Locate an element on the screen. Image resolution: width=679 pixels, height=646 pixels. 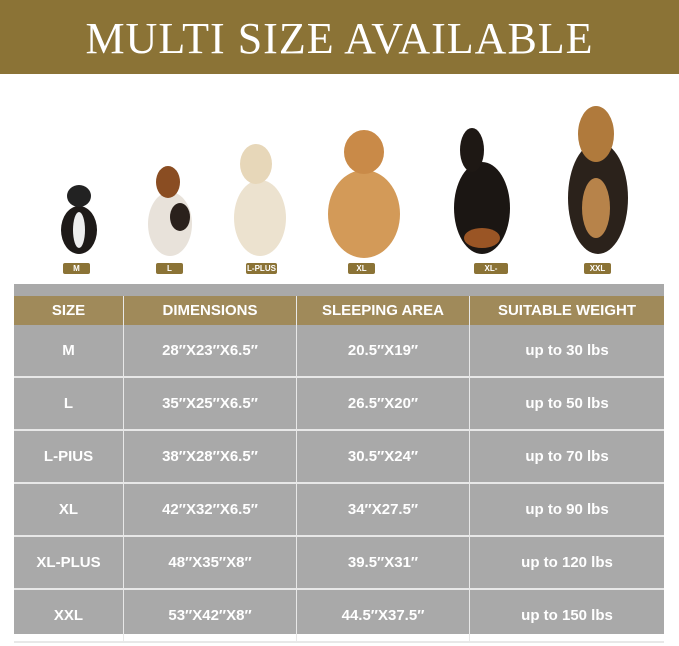
size-tag-l-plus: L-PLUS is located at coordinates (261, 268).